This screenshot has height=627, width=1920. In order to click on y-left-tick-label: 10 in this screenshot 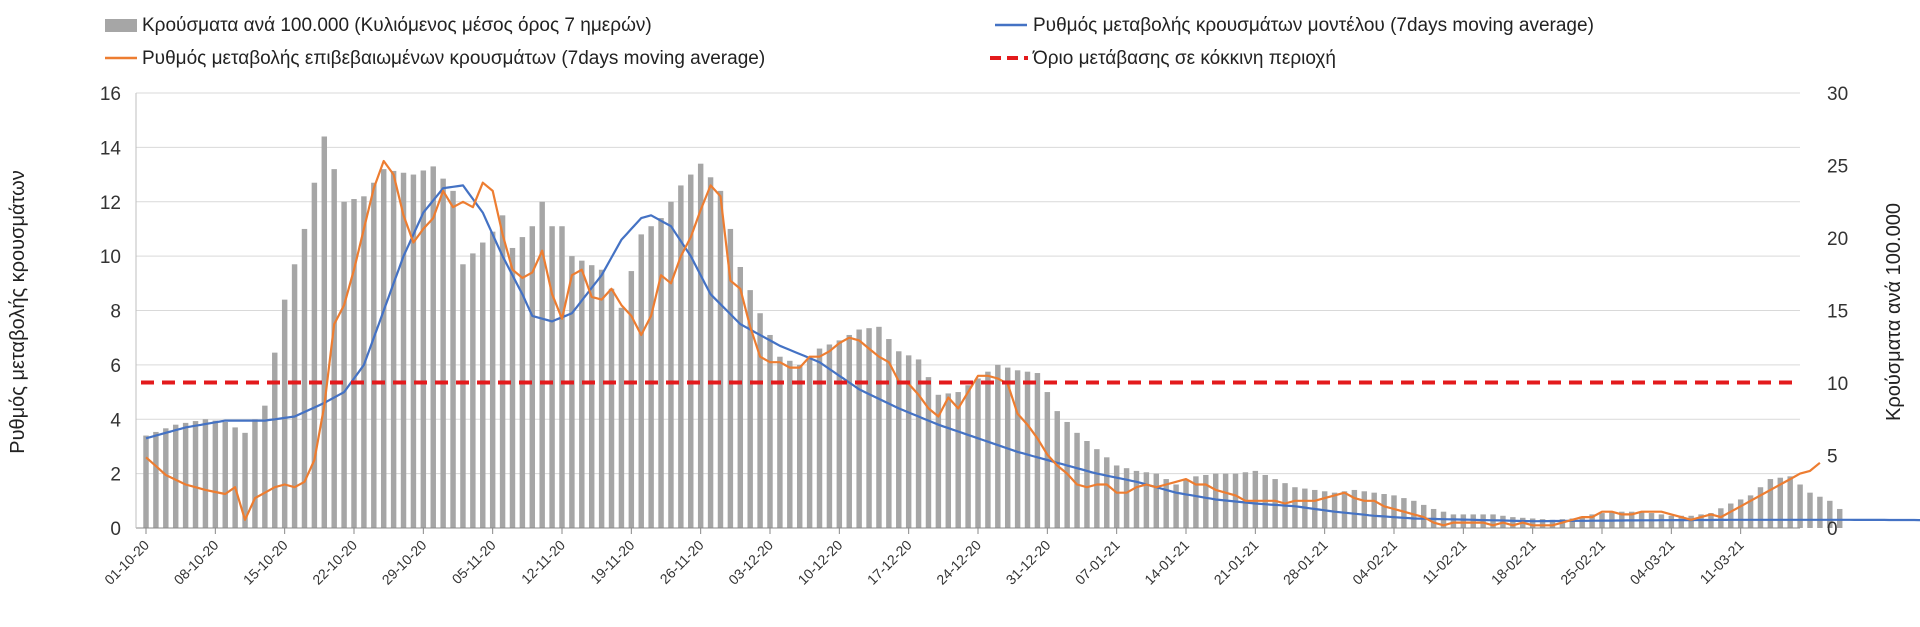, I will do `click(110, 257)`.